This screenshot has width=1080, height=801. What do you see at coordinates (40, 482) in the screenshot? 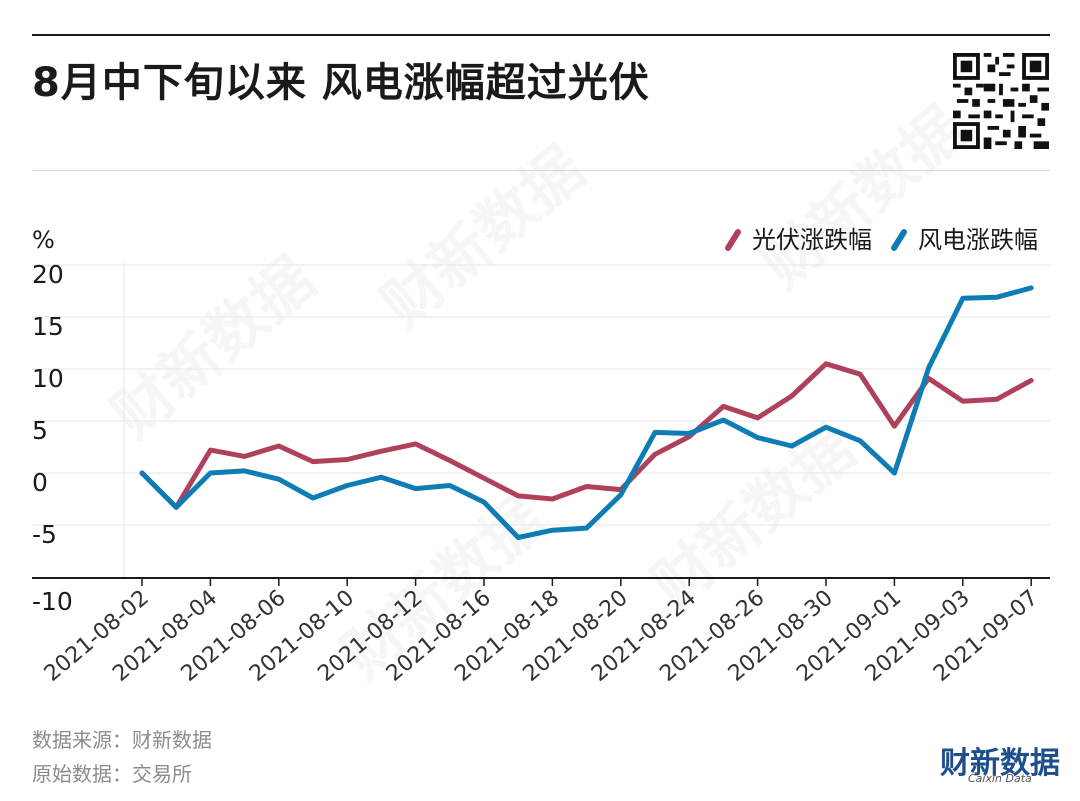
I see `y-tick-label: 0` at bounding box center [40, 482].